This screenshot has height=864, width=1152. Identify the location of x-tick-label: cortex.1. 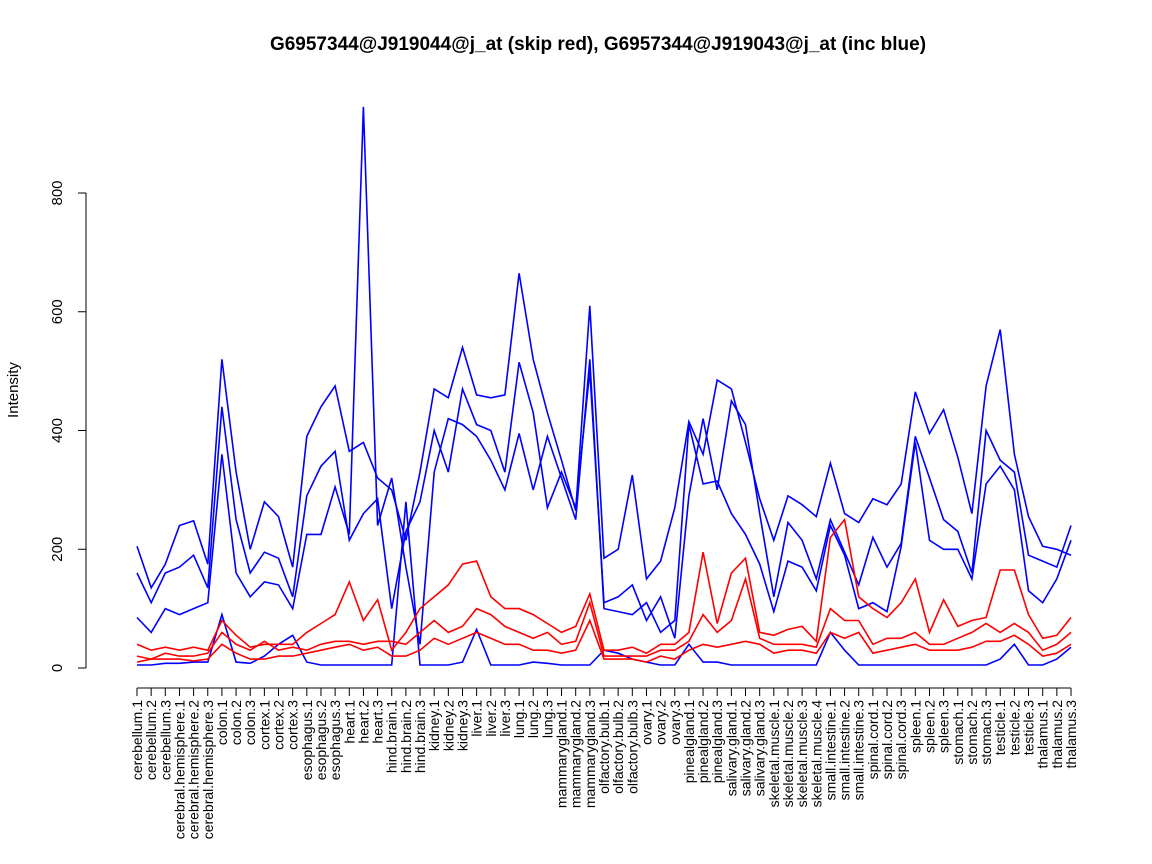
(264, 725).